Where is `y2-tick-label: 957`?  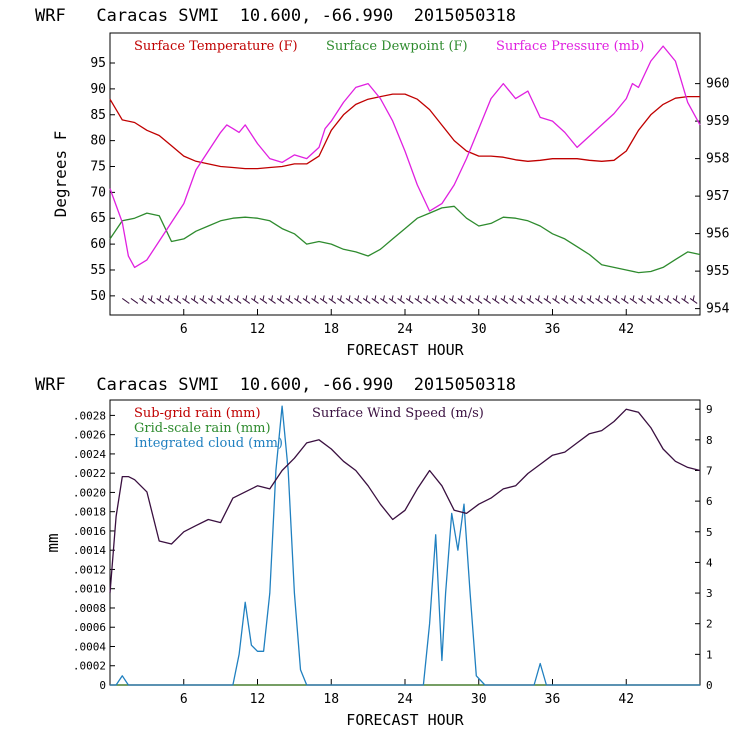
y2-tick-label: 957 is located at coordinates (717, 196).